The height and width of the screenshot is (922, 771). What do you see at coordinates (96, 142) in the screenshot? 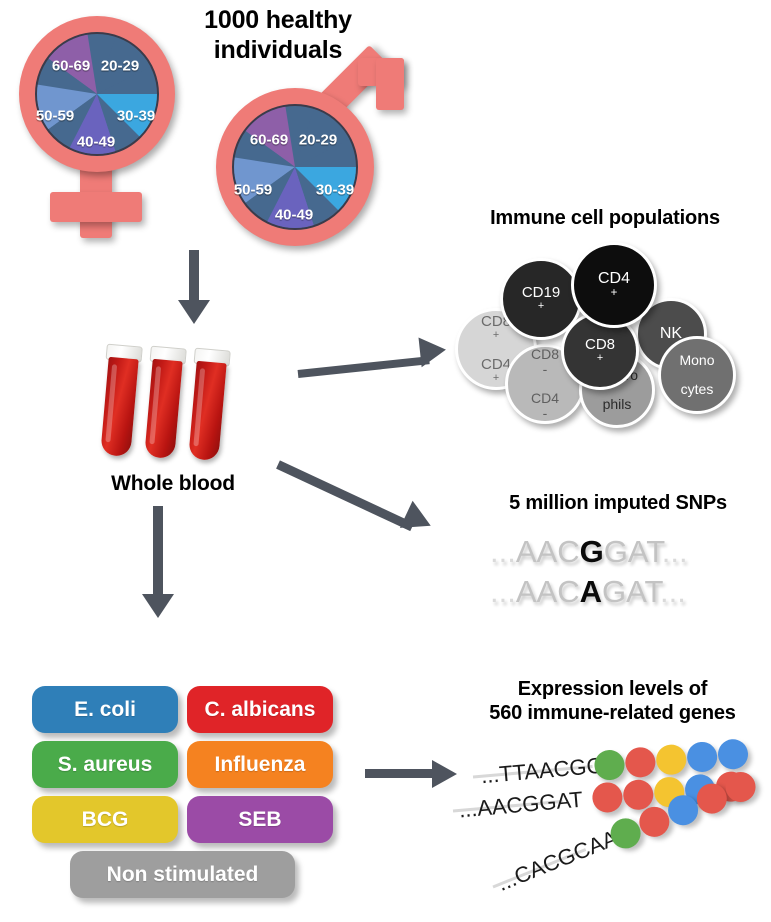
I see `female-age-label-40-49: 40-49` at bounding box center [96, 142].